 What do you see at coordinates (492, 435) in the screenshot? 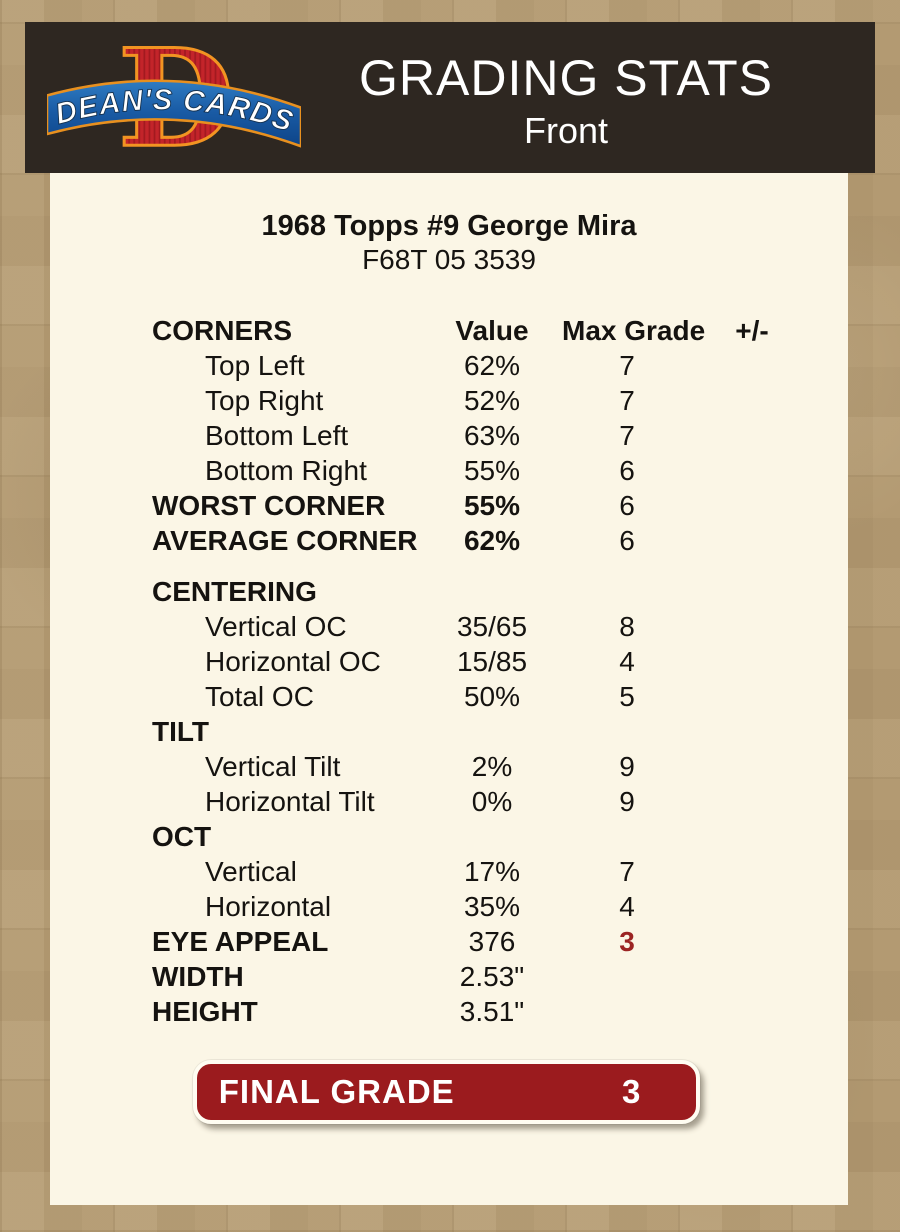
I see `cell-value: 63%` at bounding box center [492, 435].